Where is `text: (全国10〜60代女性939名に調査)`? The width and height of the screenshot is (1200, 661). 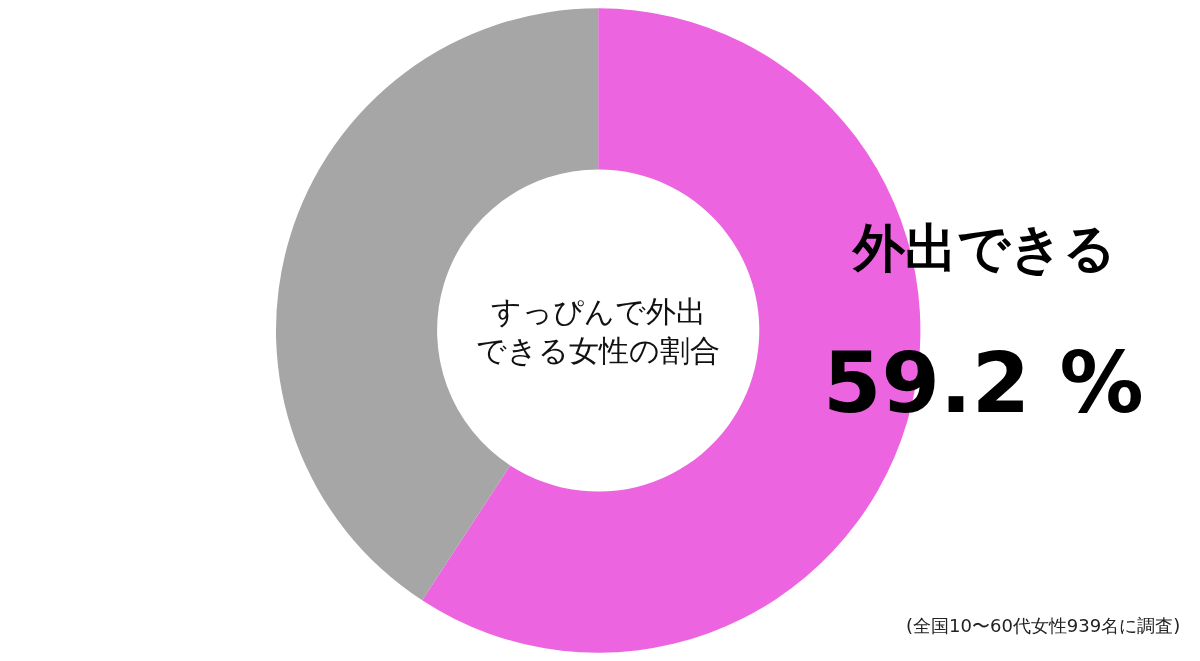
text: (全国10〜60代女性939名に調査) is located at coordinates (1043, 625).